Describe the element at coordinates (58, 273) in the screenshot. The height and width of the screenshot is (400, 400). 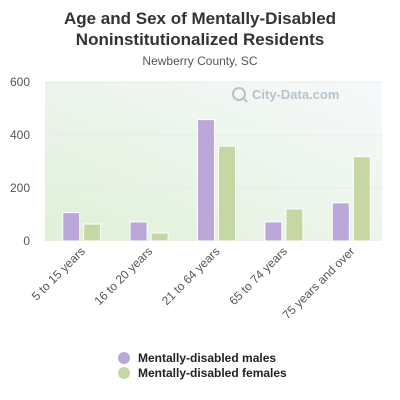
I see `x-tick-label: 5 to 15 years` at that location.